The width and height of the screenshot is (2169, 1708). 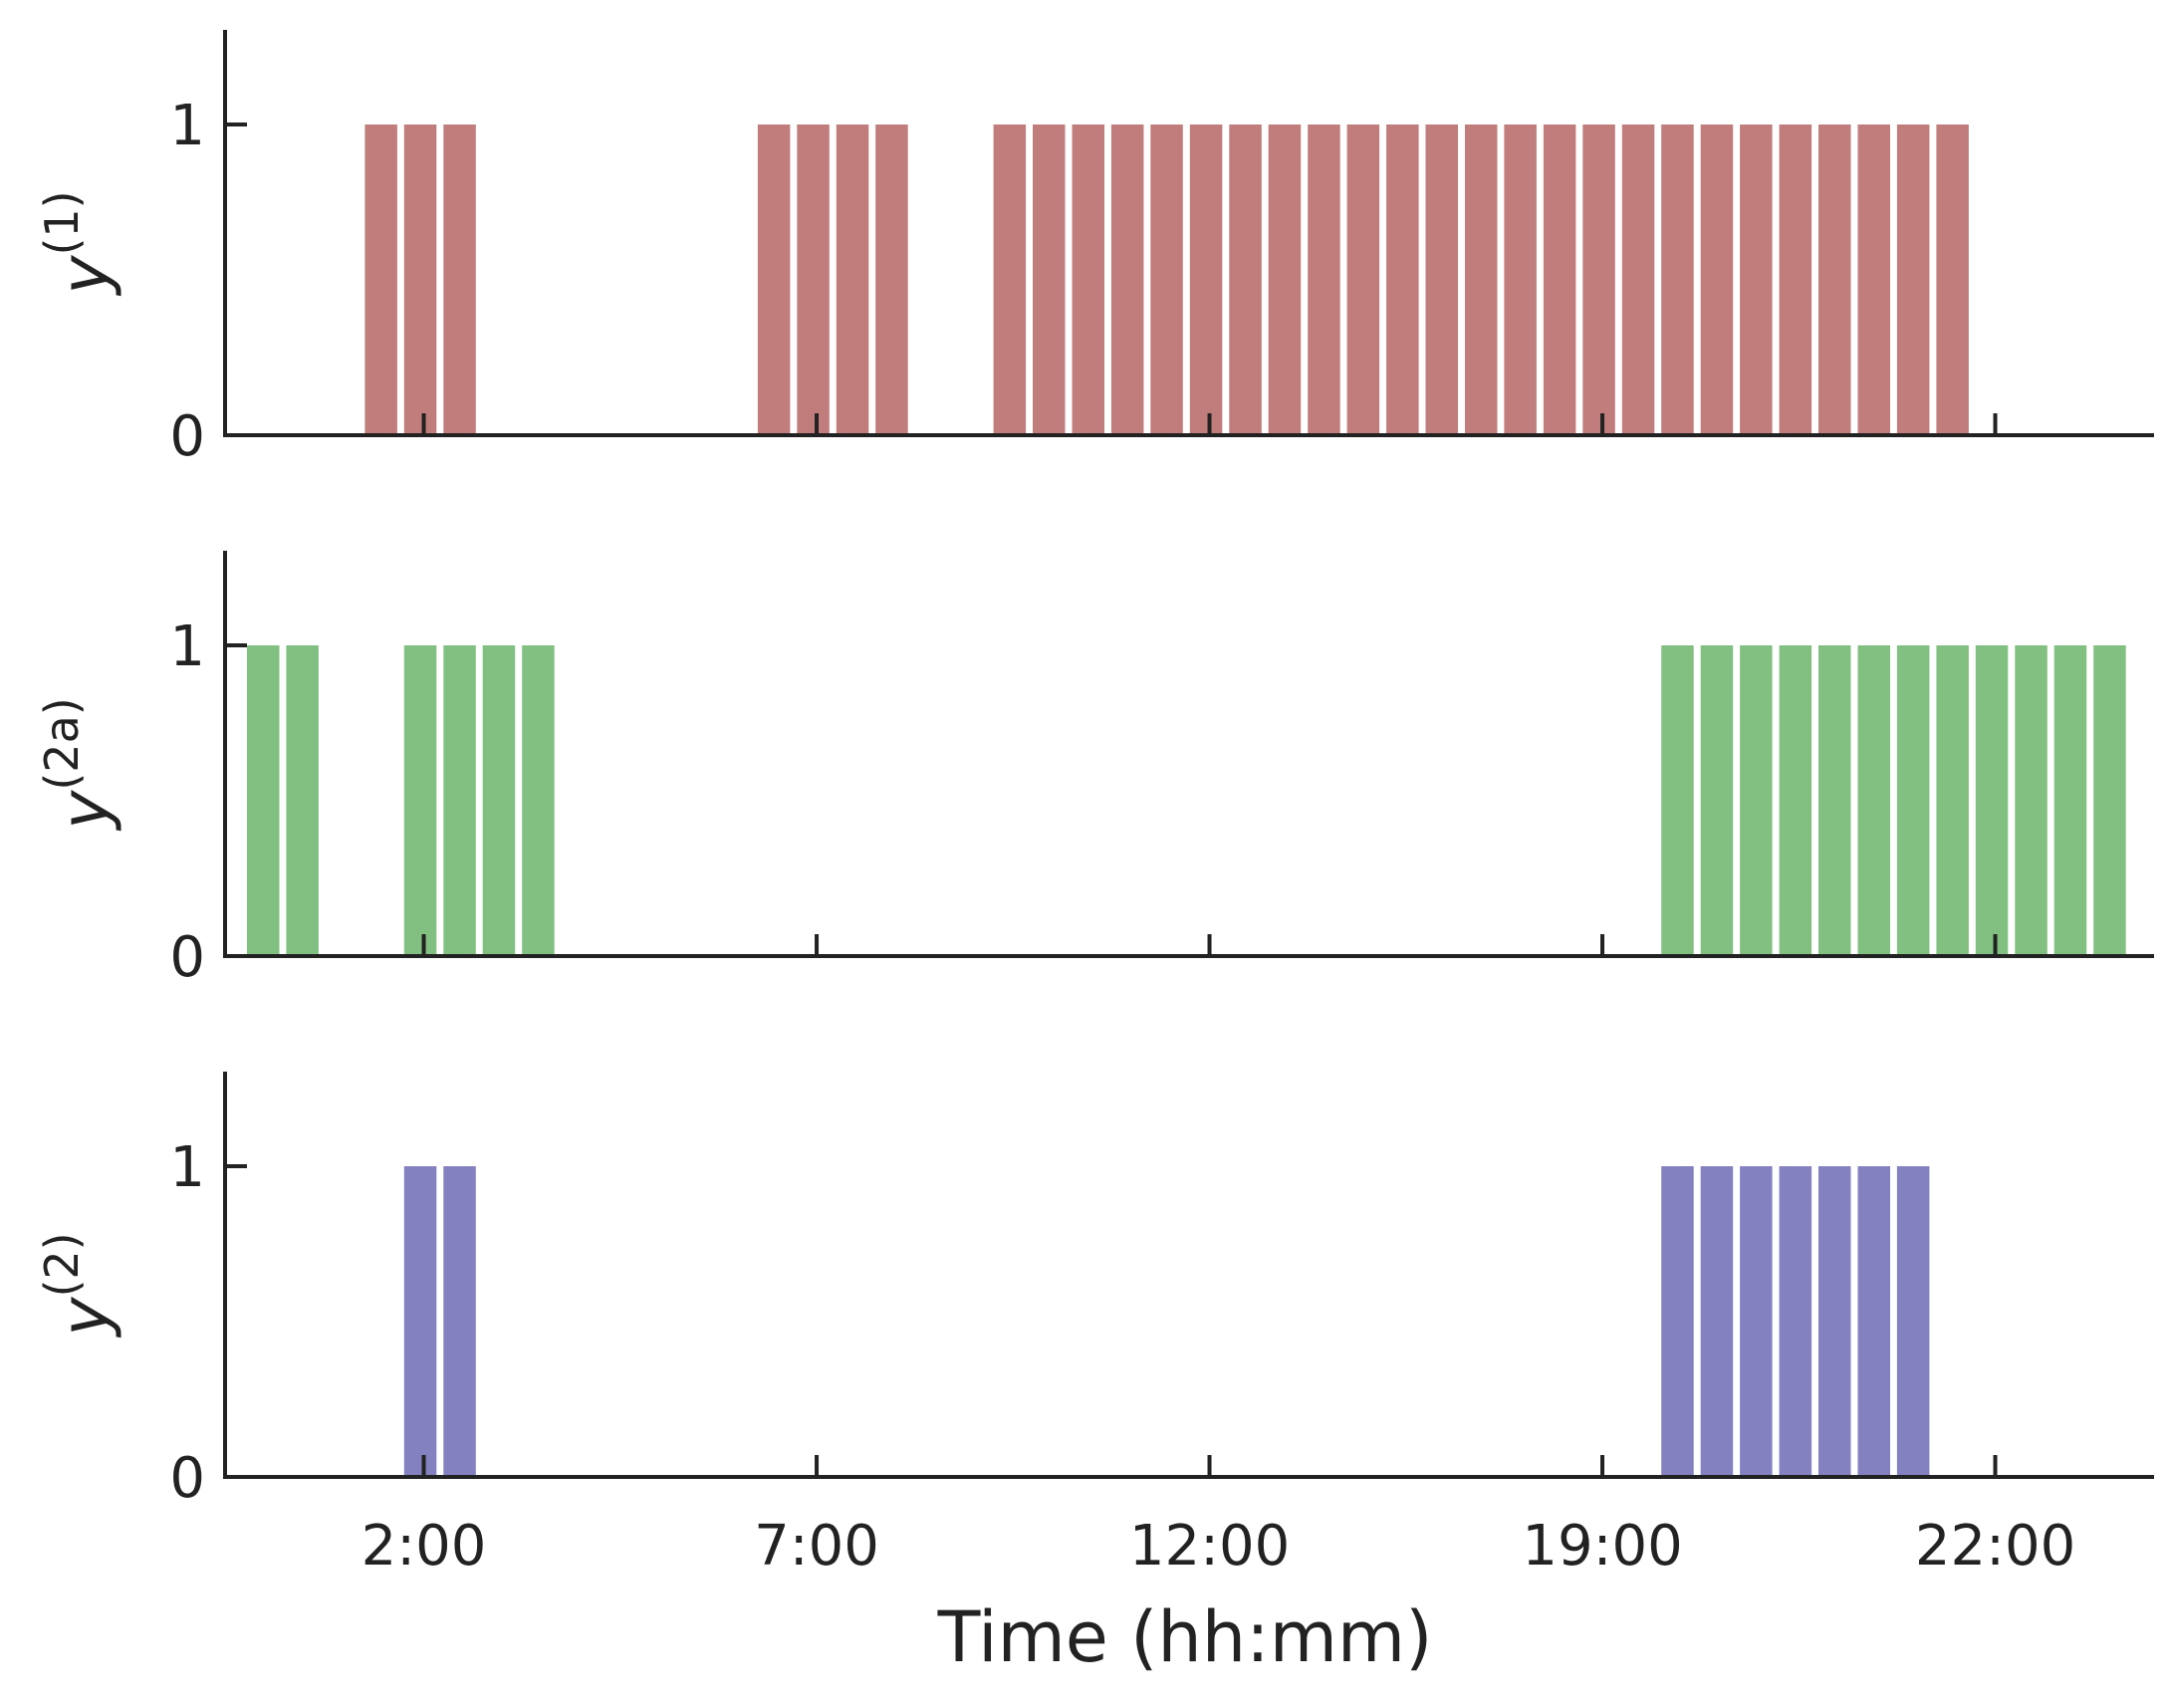 What do you see at coordinates (62, 1264) in the screenshot?
I see `y-axis-title-superscript: (2)` at bounding box center [62, 1264].